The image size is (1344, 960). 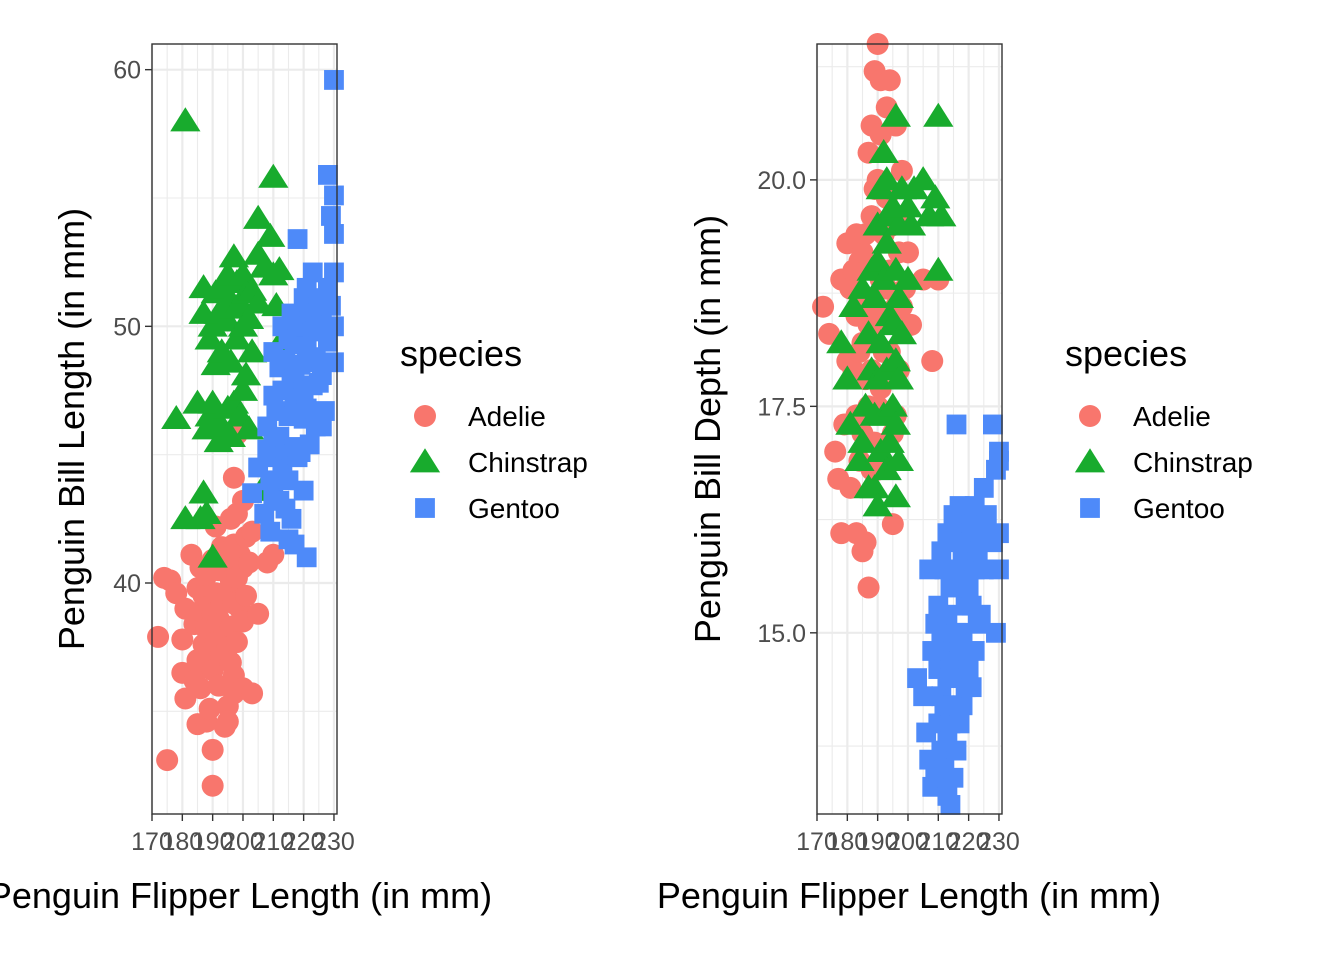 What do you see at coordinates (1193, 462) in the screenshot?
I see `legend-label-chinstrap: Chinstrap` at bounding box center [1193, 462].